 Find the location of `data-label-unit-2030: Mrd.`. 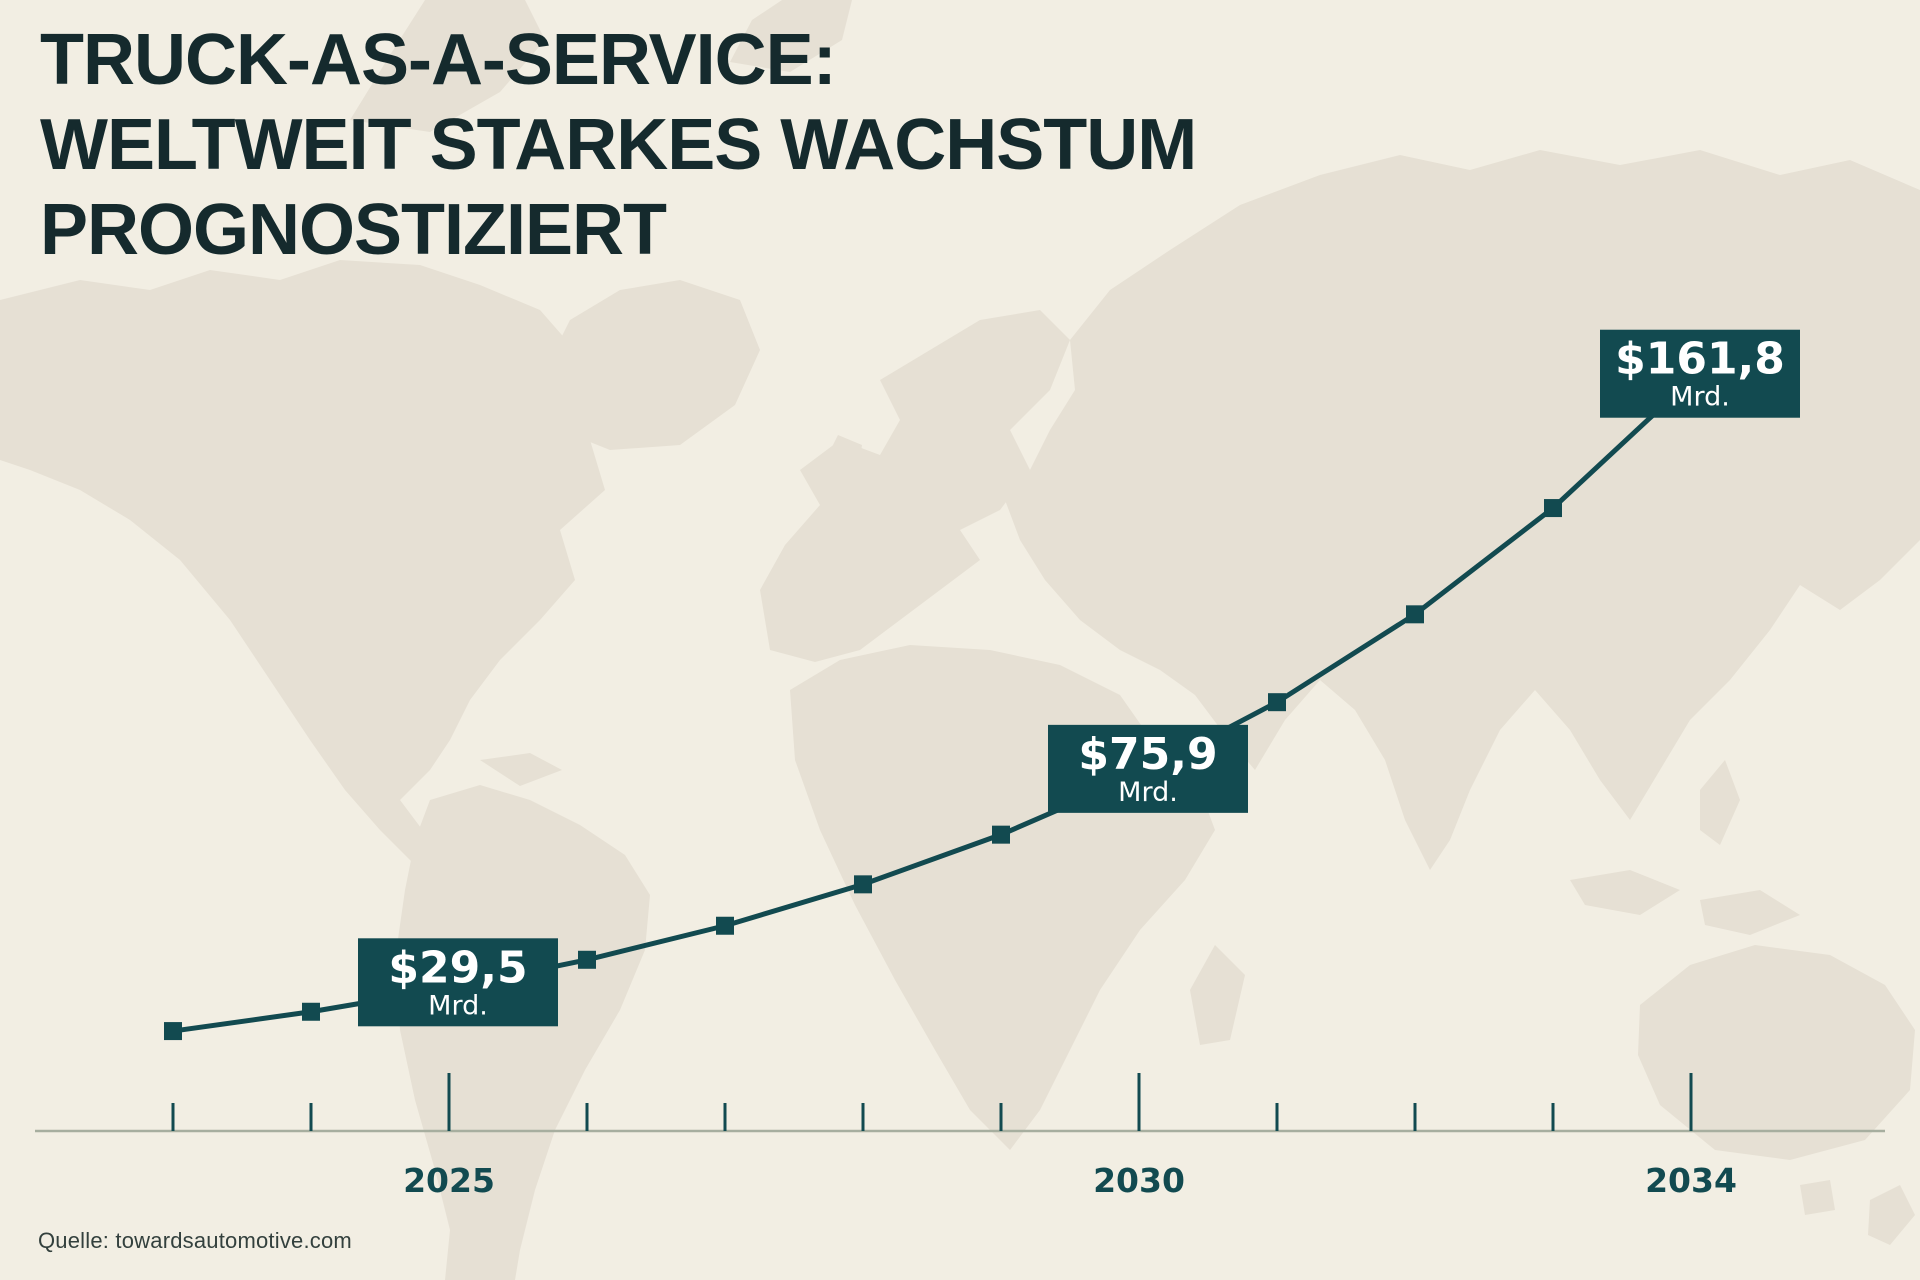

data-label-unit-2030: Mrd. is located at coordinates (1148, 792).